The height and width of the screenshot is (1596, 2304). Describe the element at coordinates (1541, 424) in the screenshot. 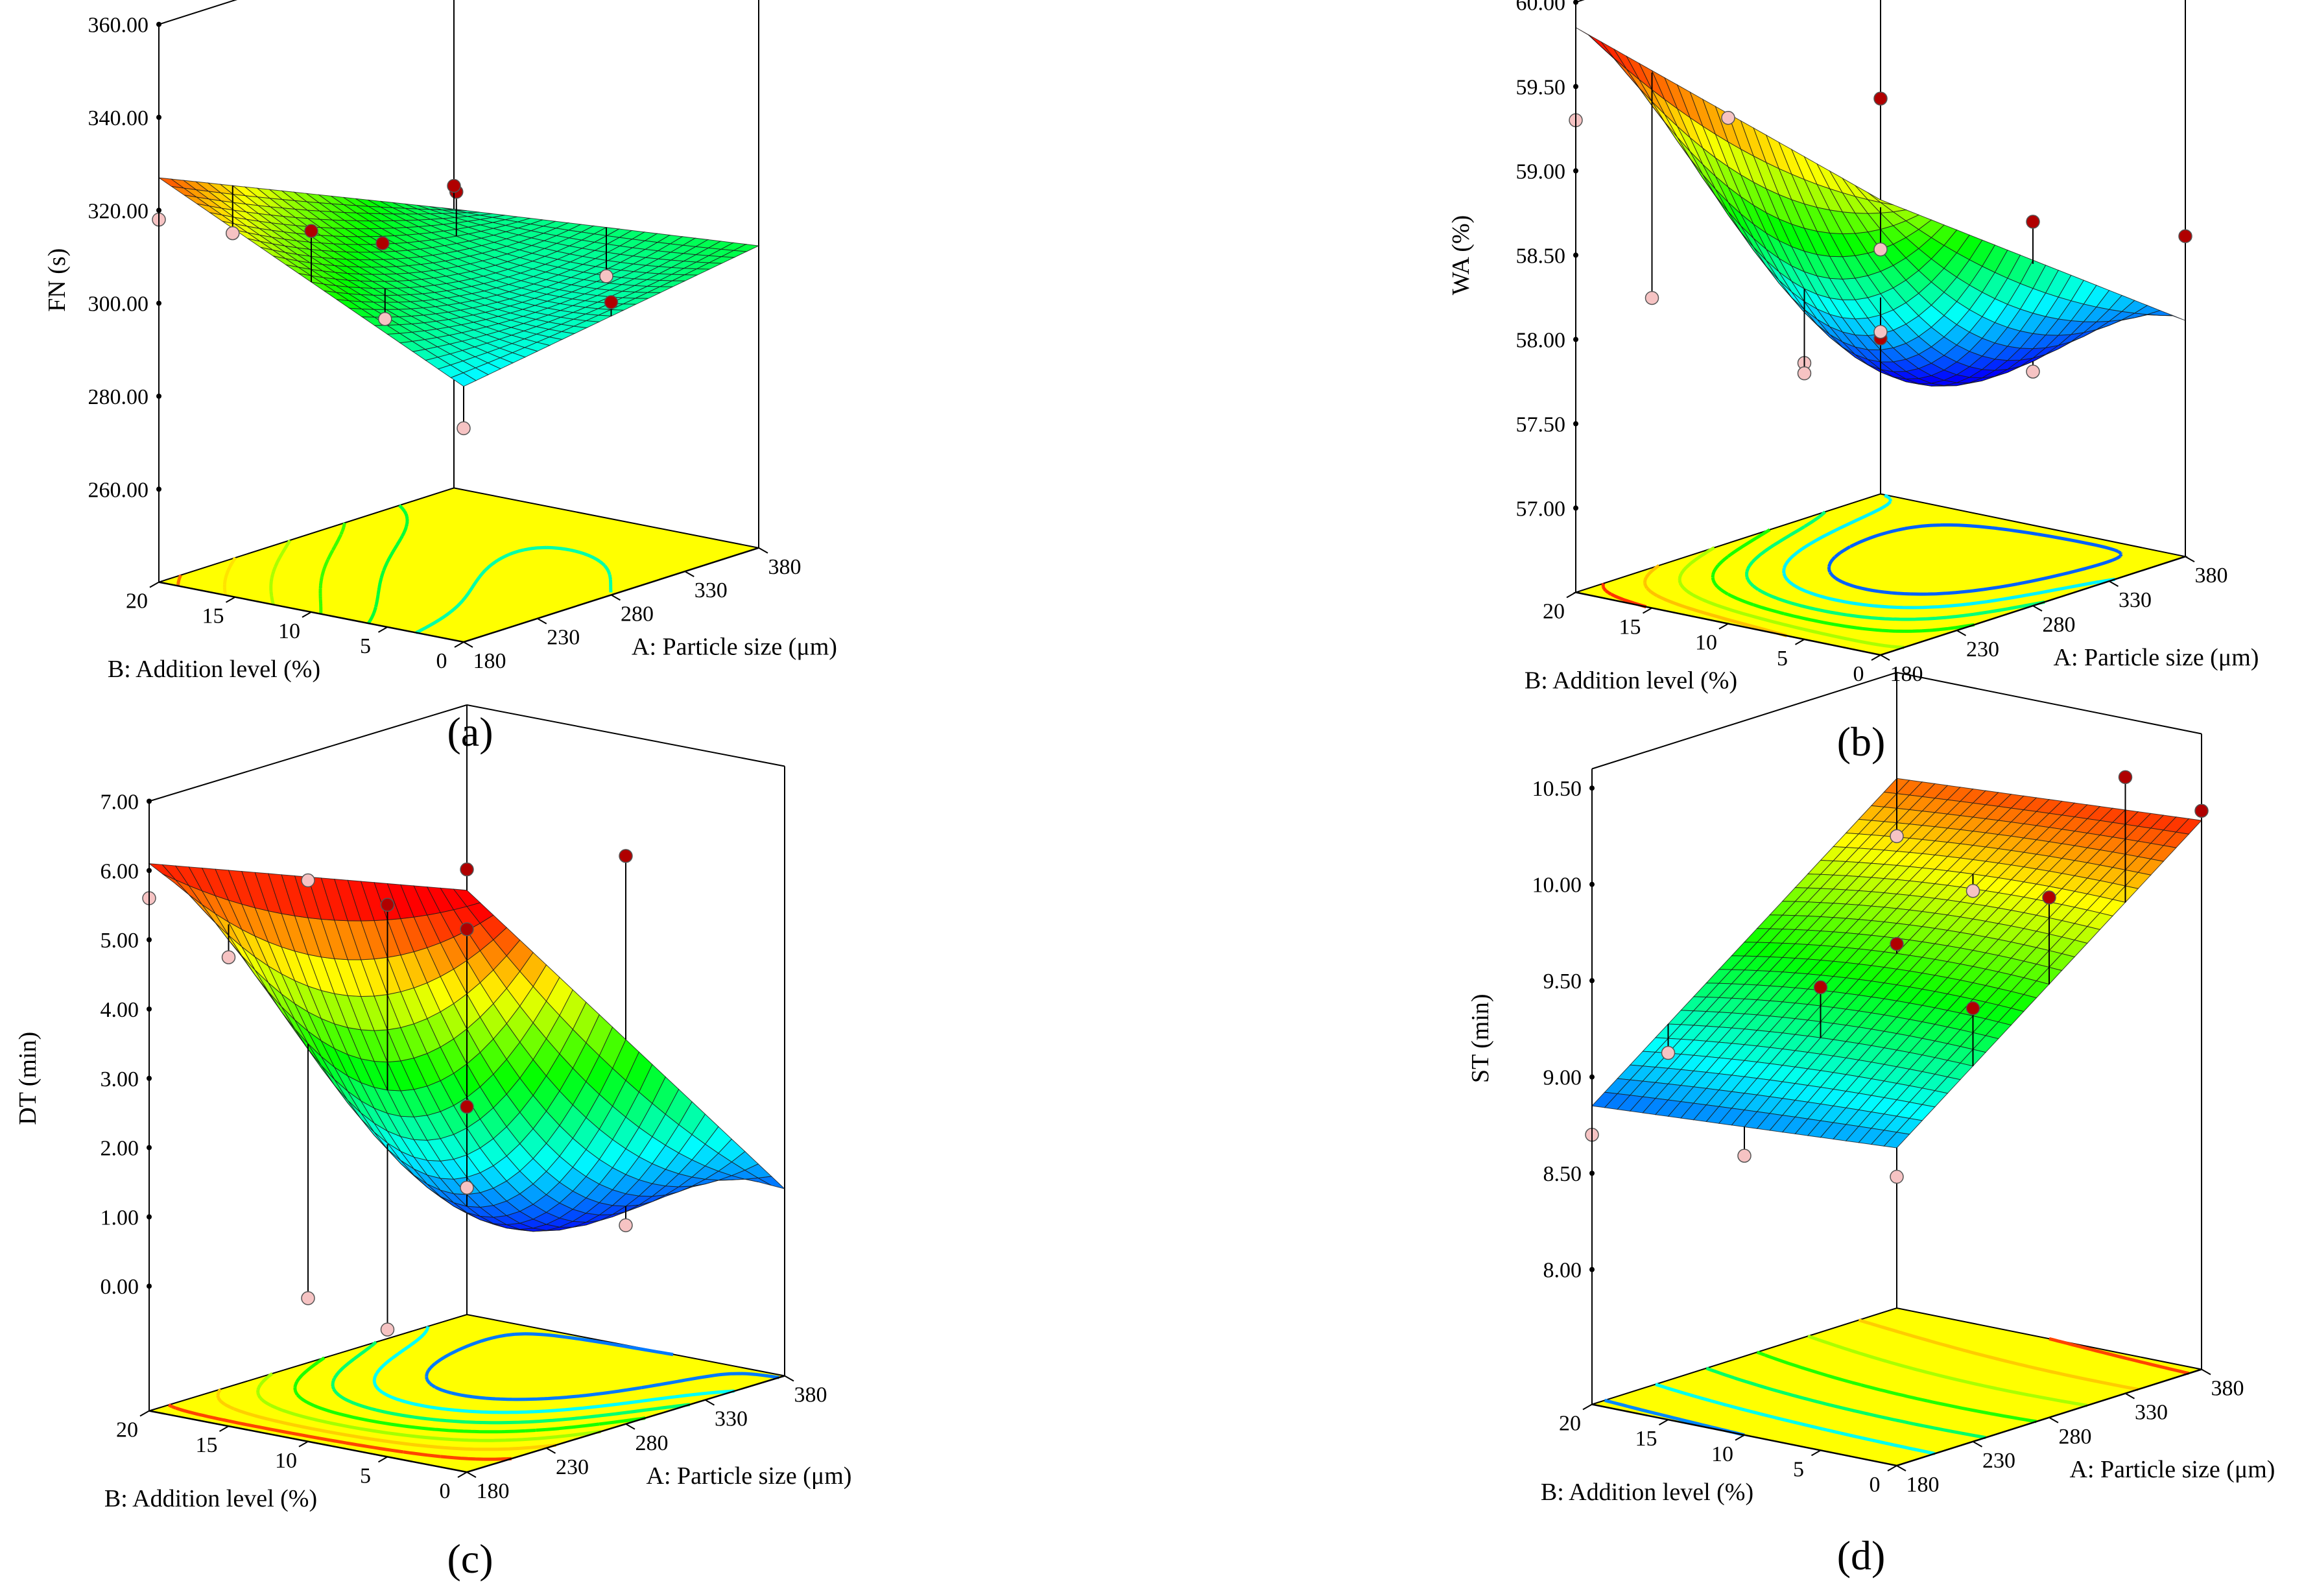

I see `z-tick-label: 57.50` at that location.